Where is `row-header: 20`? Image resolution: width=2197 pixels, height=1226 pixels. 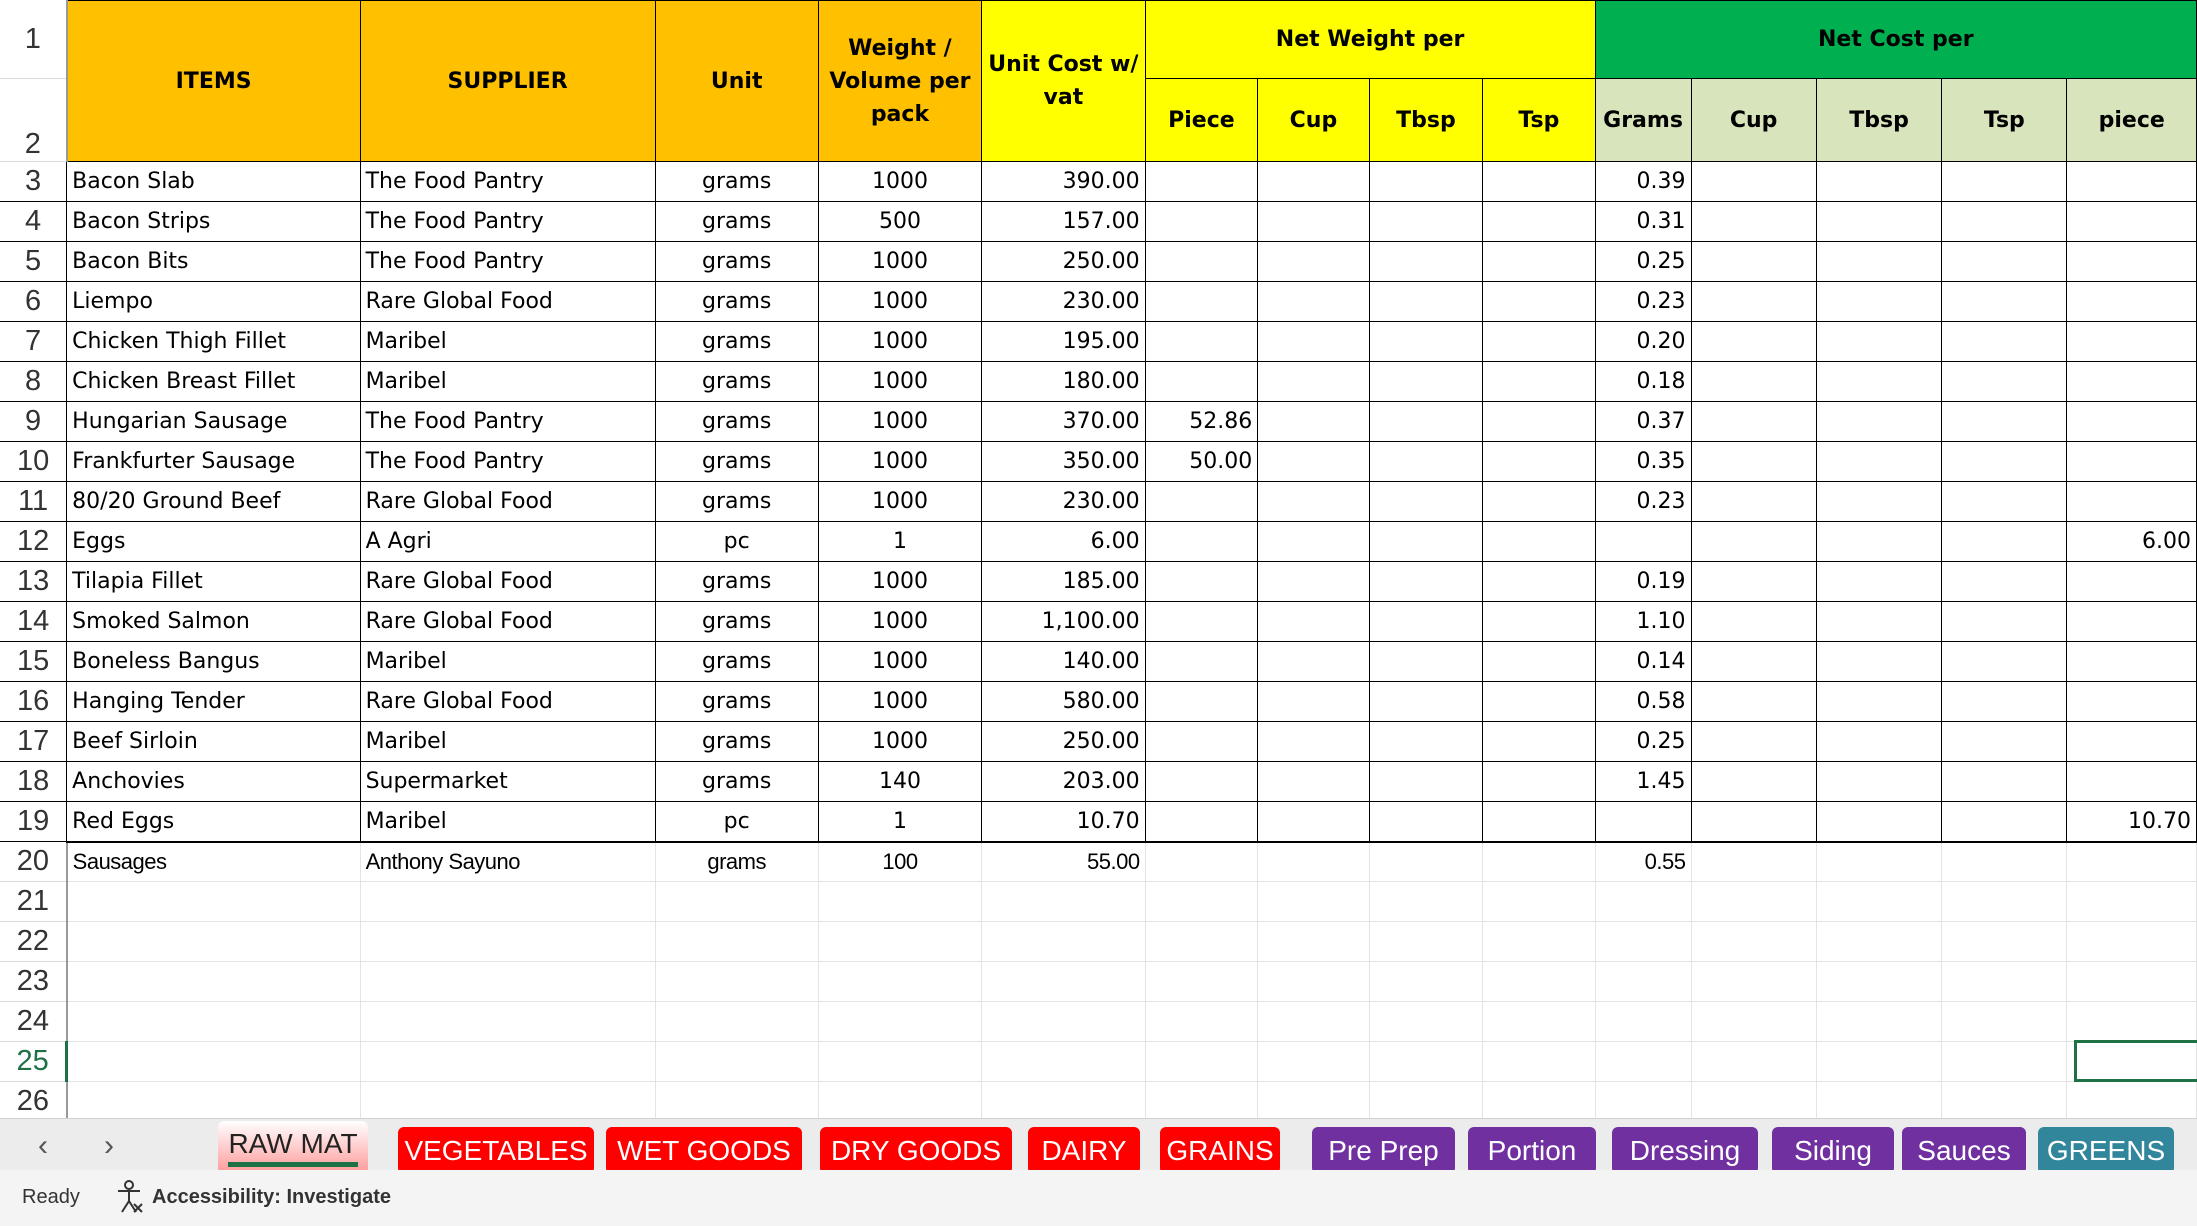
row-header: 20 is located at coordinates (34, 861).